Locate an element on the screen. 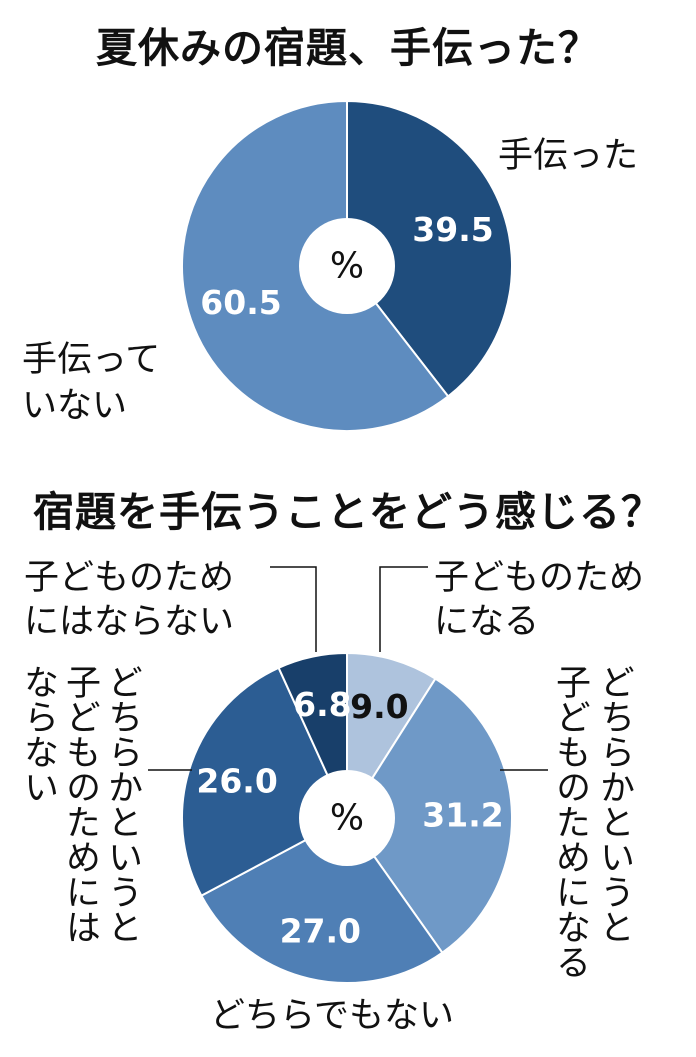 The width and height of the screenshot is (696, 1057). pie1-value-label-1: 60.5 is located at coordinates (240, 302).